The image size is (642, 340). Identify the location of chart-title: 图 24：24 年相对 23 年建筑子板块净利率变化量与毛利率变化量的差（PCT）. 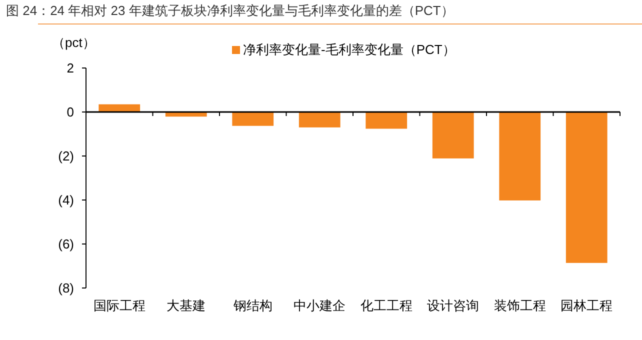
(230, 10).